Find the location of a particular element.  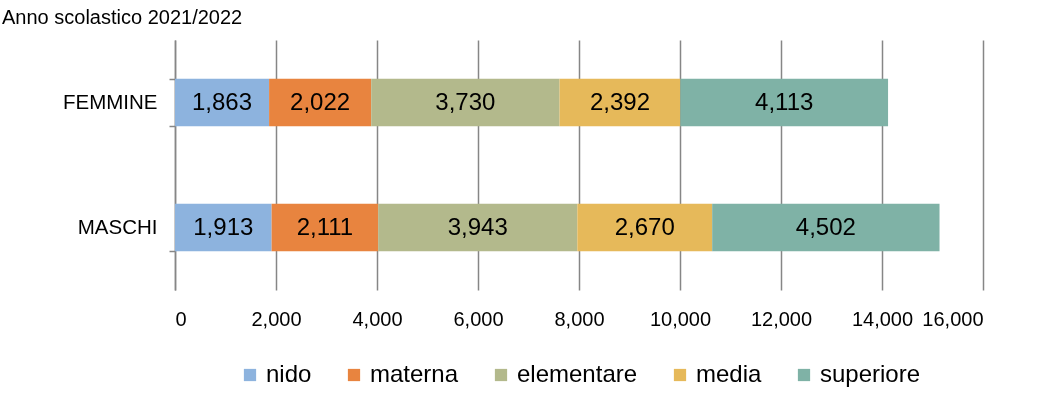

x-tick-label: 6,000 is located at coordinates (478, 318).